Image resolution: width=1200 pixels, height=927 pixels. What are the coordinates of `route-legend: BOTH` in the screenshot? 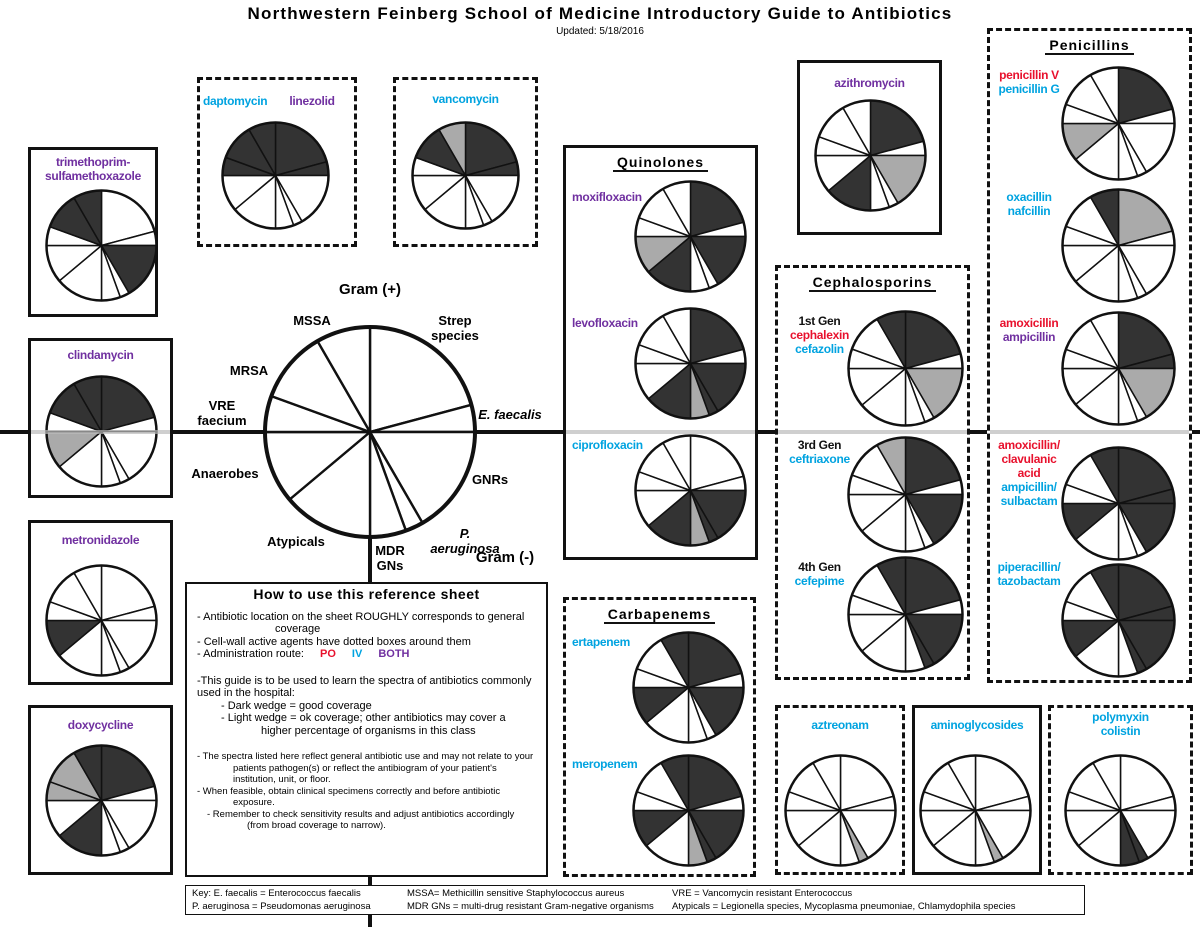 It's located at (394, 654).